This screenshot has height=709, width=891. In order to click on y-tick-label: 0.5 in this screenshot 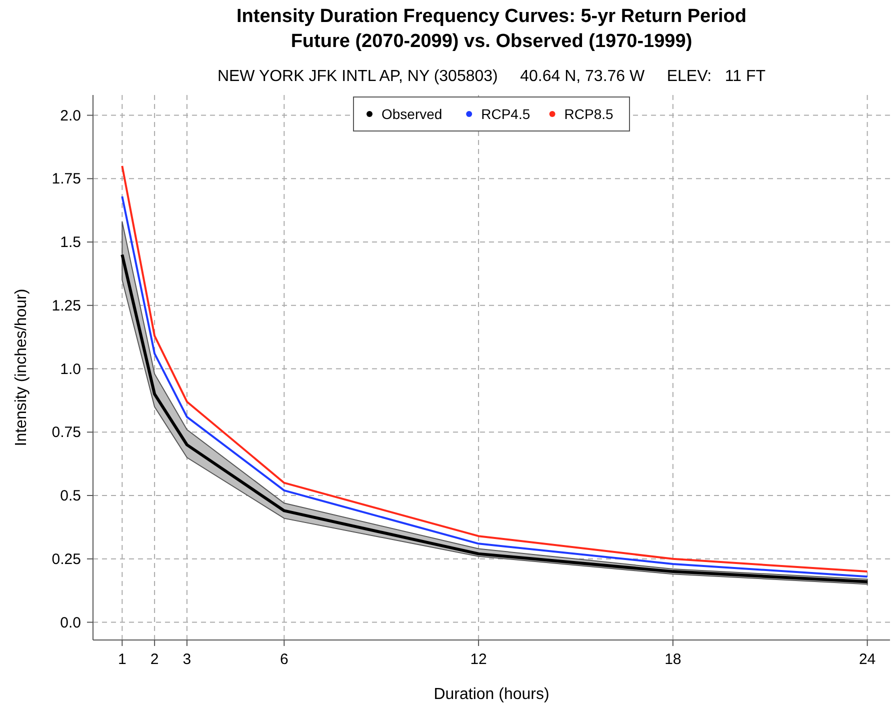, I will do `click(70, 496)`.